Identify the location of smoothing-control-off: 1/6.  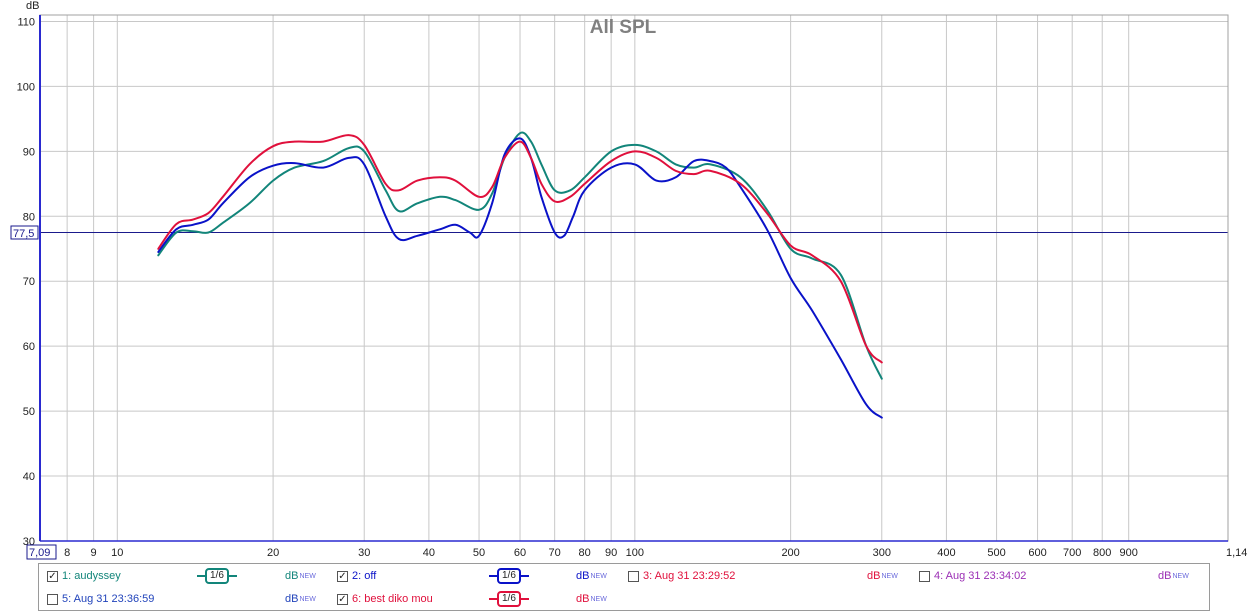
(509, 576).